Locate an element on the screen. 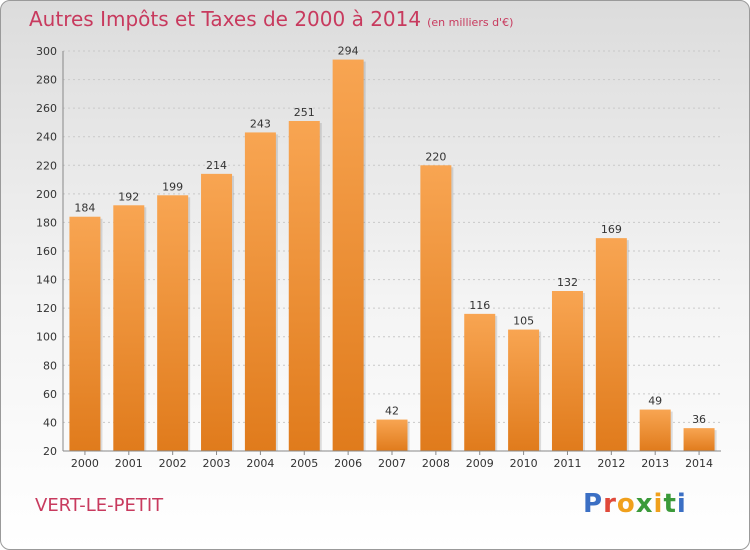  logo-letter: P is located at coordinates (593, 504).